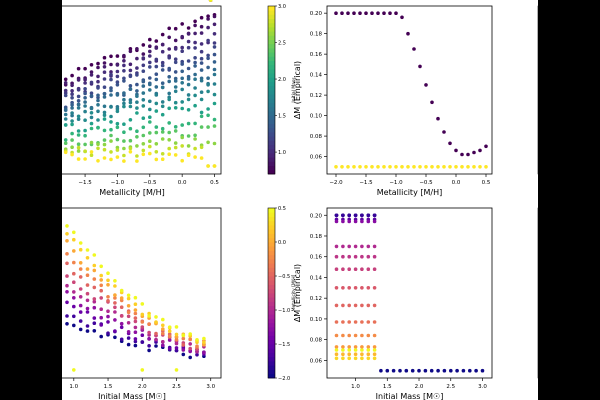 This screenshot has width=600, height=400. Describe the element at coordinates (284, 277) in the screenshot. I see `p3-colorbar-tick-label: −0.5` at that location.